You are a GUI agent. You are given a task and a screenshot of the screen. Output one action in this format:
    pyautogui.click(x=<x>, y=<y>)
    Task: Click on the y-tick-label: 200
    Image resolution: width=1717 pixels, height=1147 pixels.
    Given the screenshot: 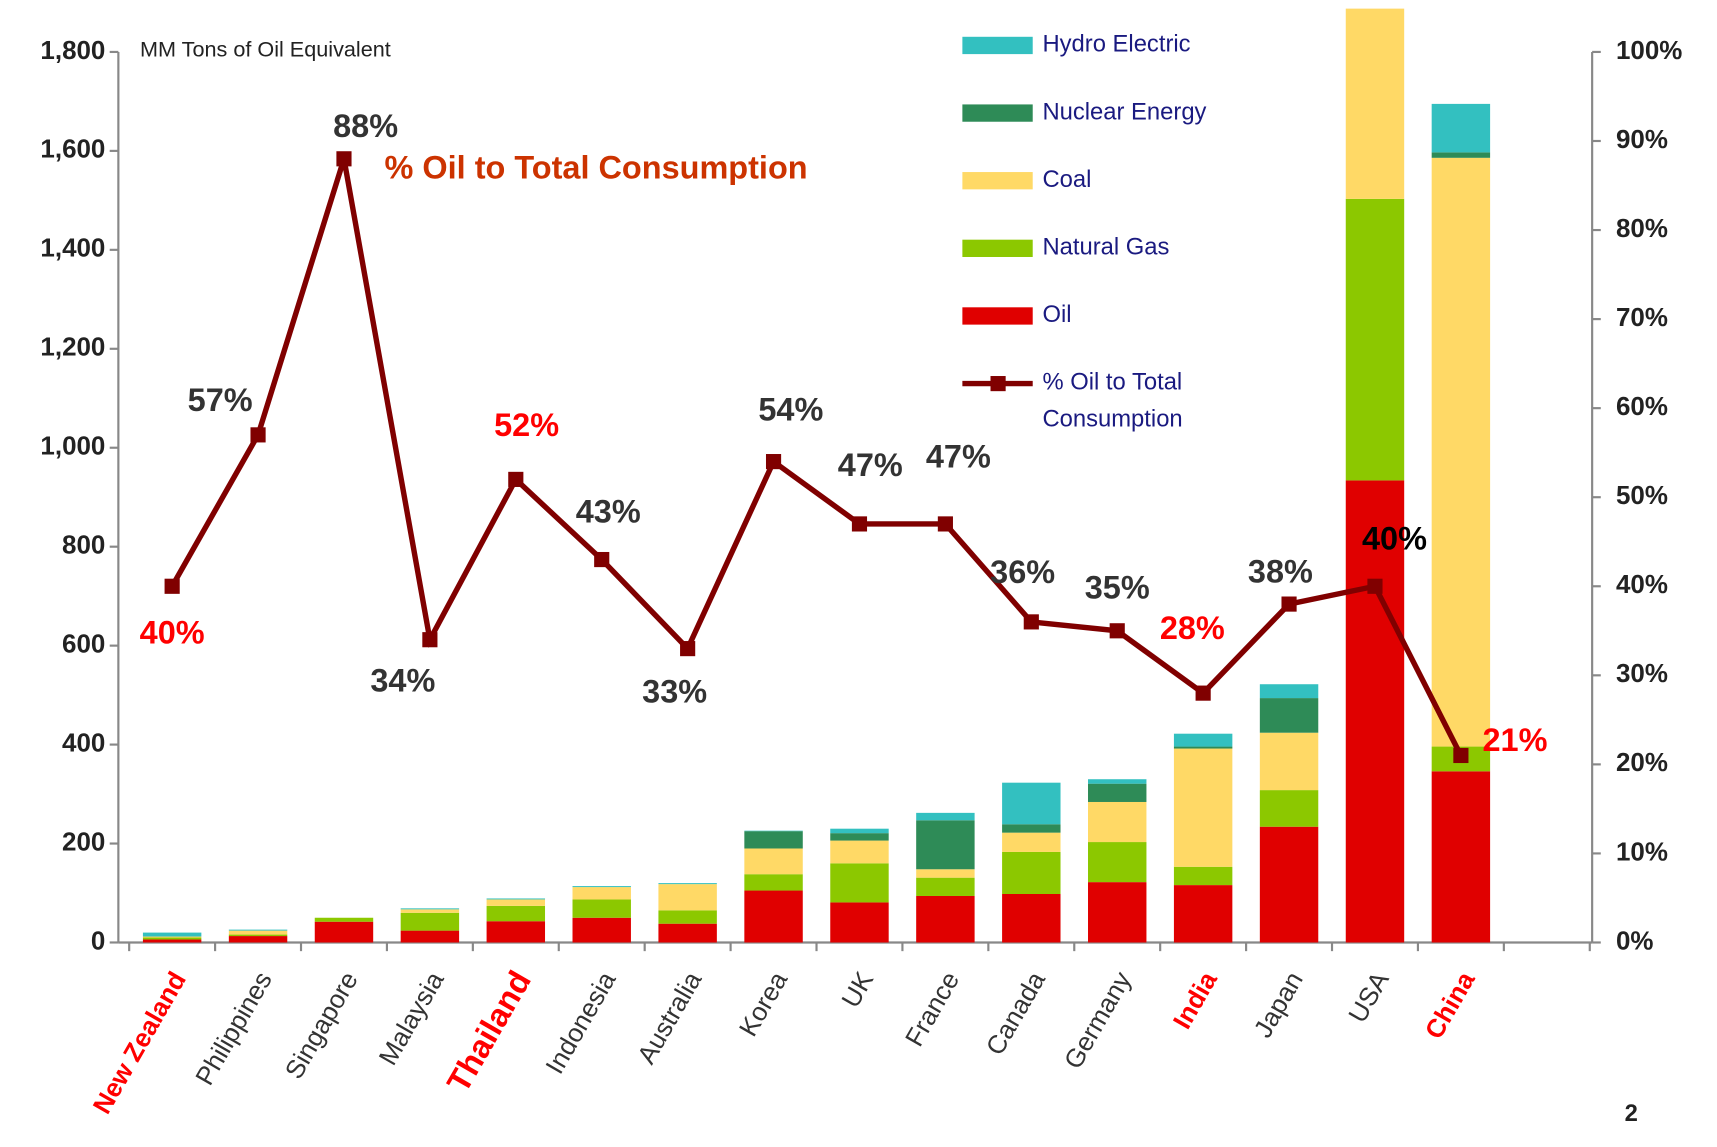 What is the action you would take?
    pyautogui.click(x=83, y=841)
    